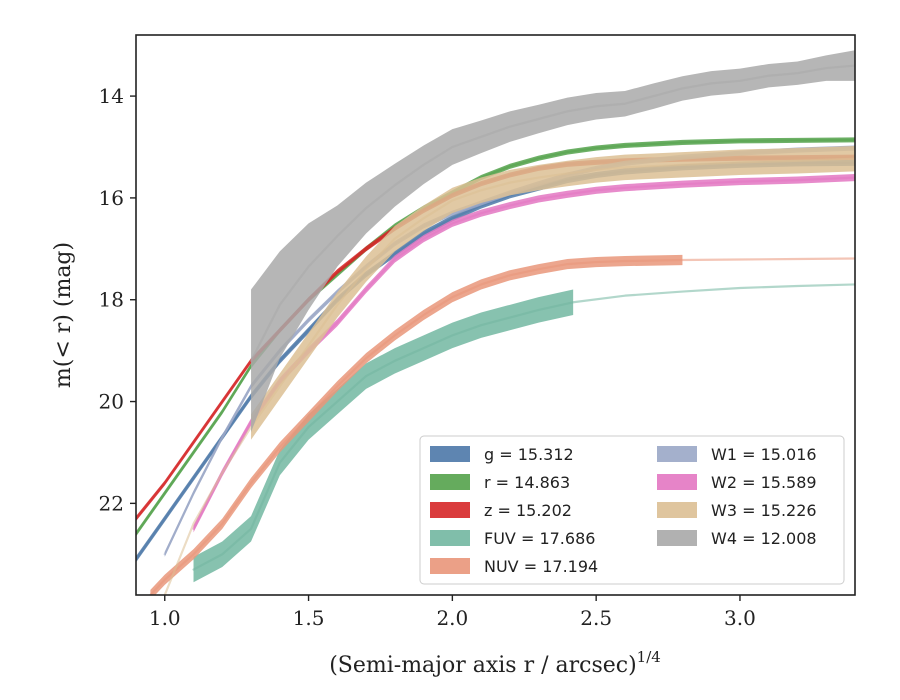 This screenshot has height=700, width=900. I want to click on x-tick-label: 1.5, so click(309, 618).